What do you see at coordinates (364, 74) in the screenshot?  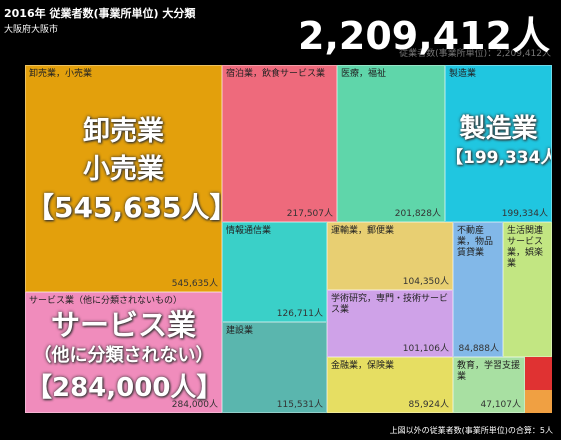 I see `cell-label: 医療，福祉` at bounding box center [364, 74].